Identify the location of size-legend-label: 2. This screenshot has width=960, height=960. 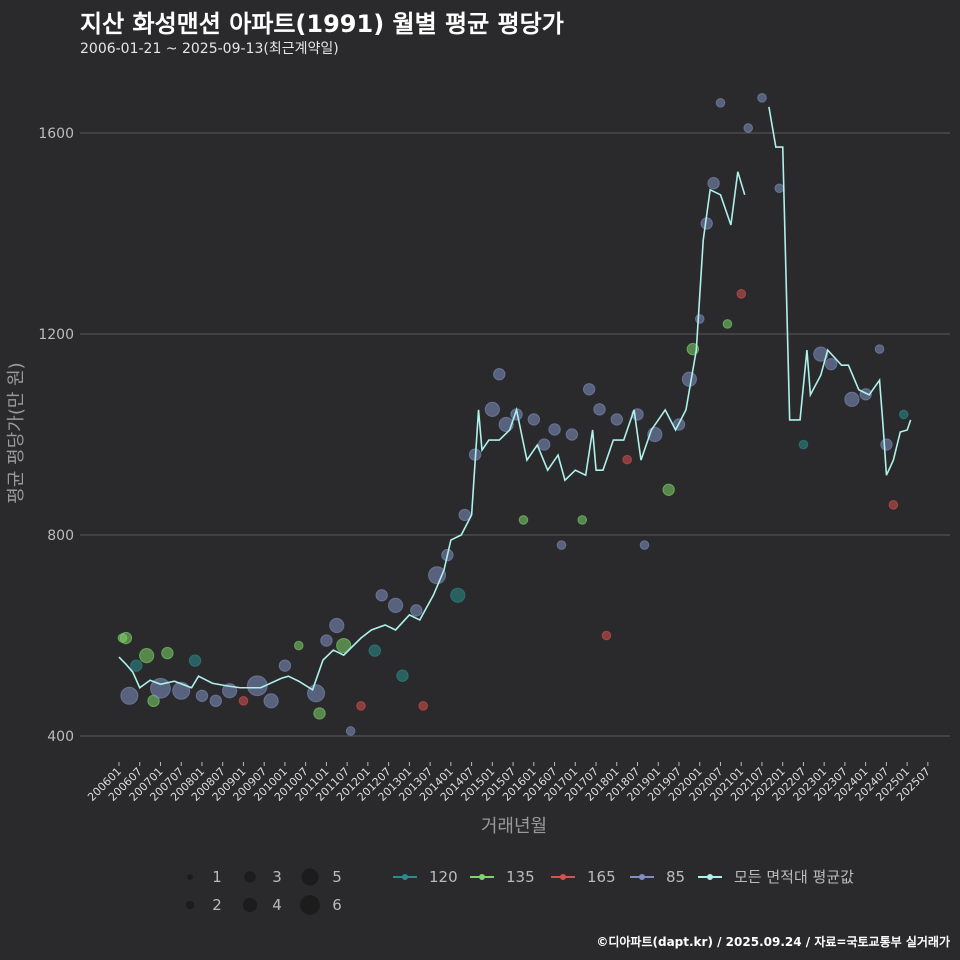
(217, 905).